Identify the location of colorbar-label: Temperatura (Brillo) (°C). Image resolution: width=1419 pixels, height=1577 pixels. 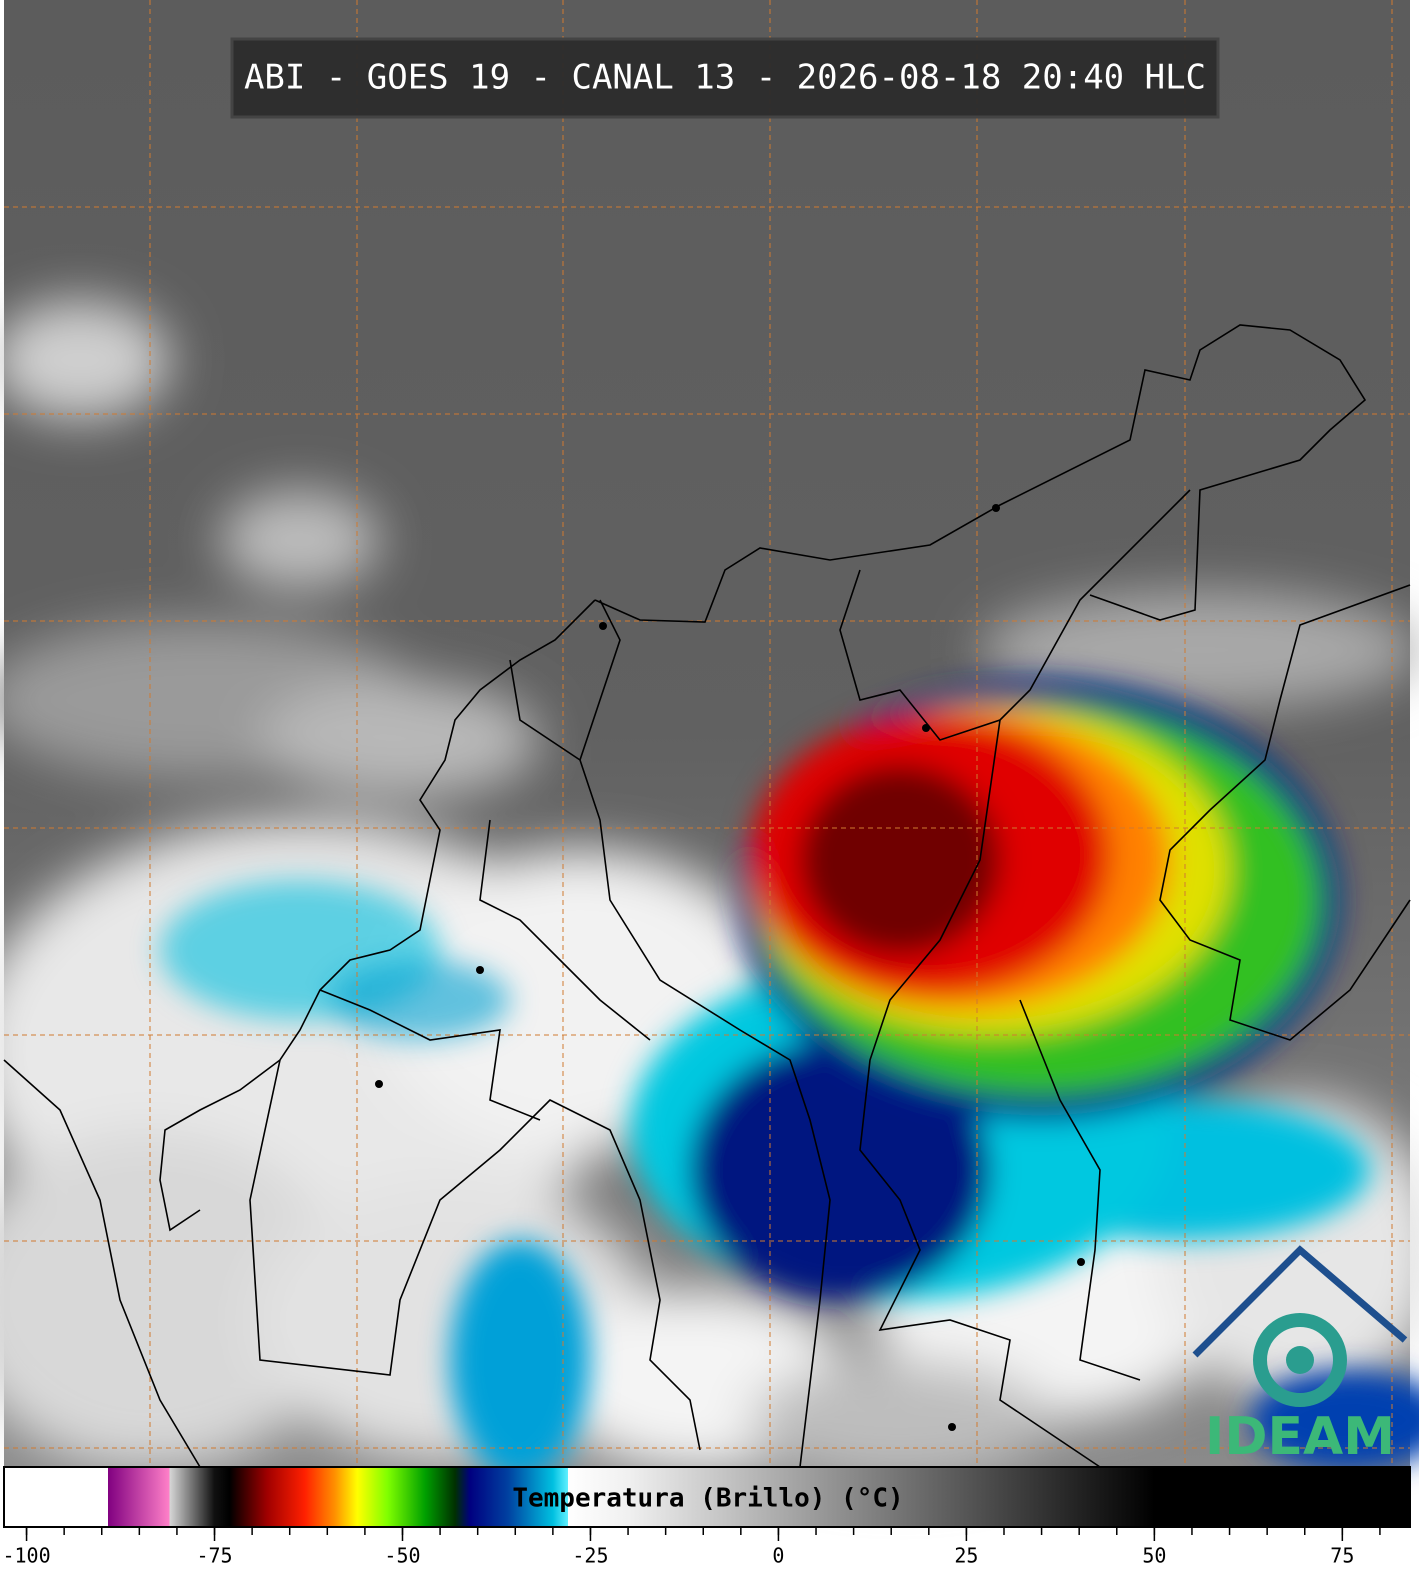
(707, 1499).